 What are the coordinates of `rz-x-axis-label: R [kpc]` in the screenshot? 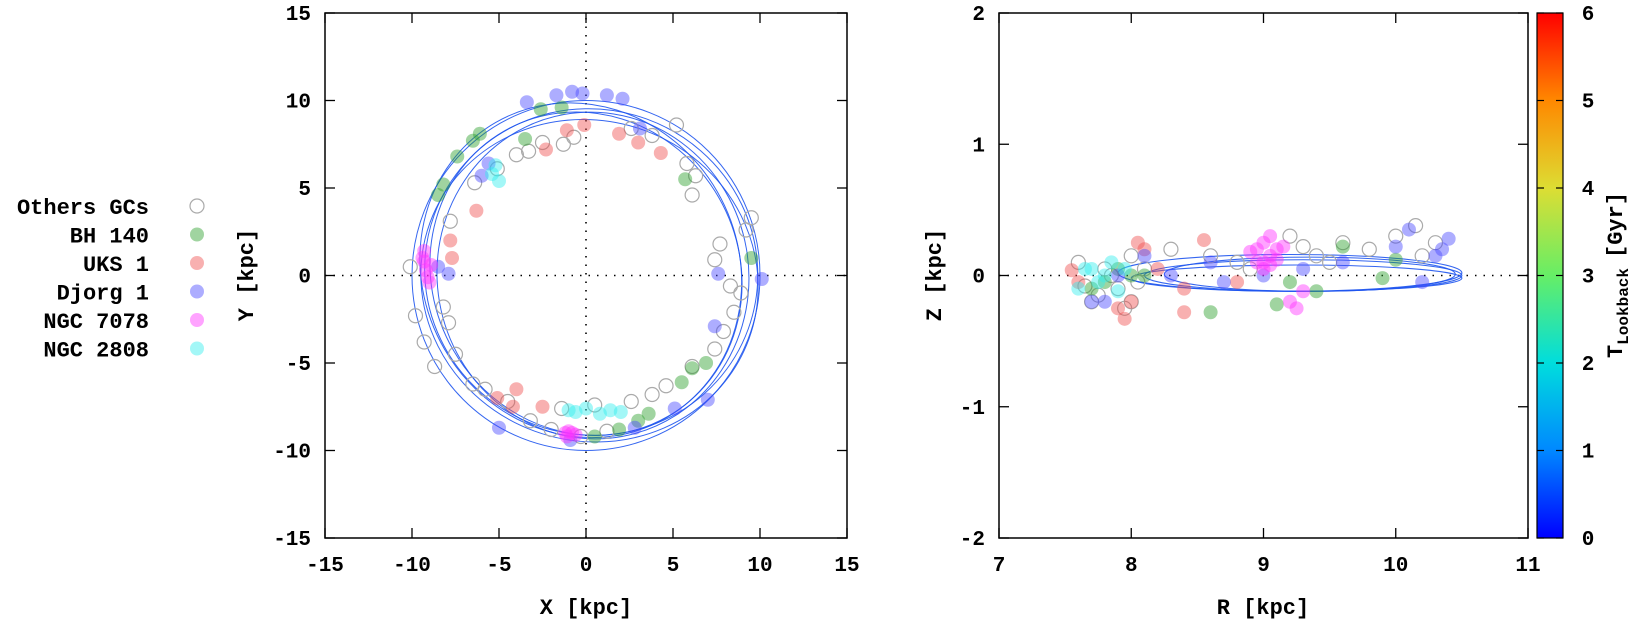 It's located at (1263, 608).